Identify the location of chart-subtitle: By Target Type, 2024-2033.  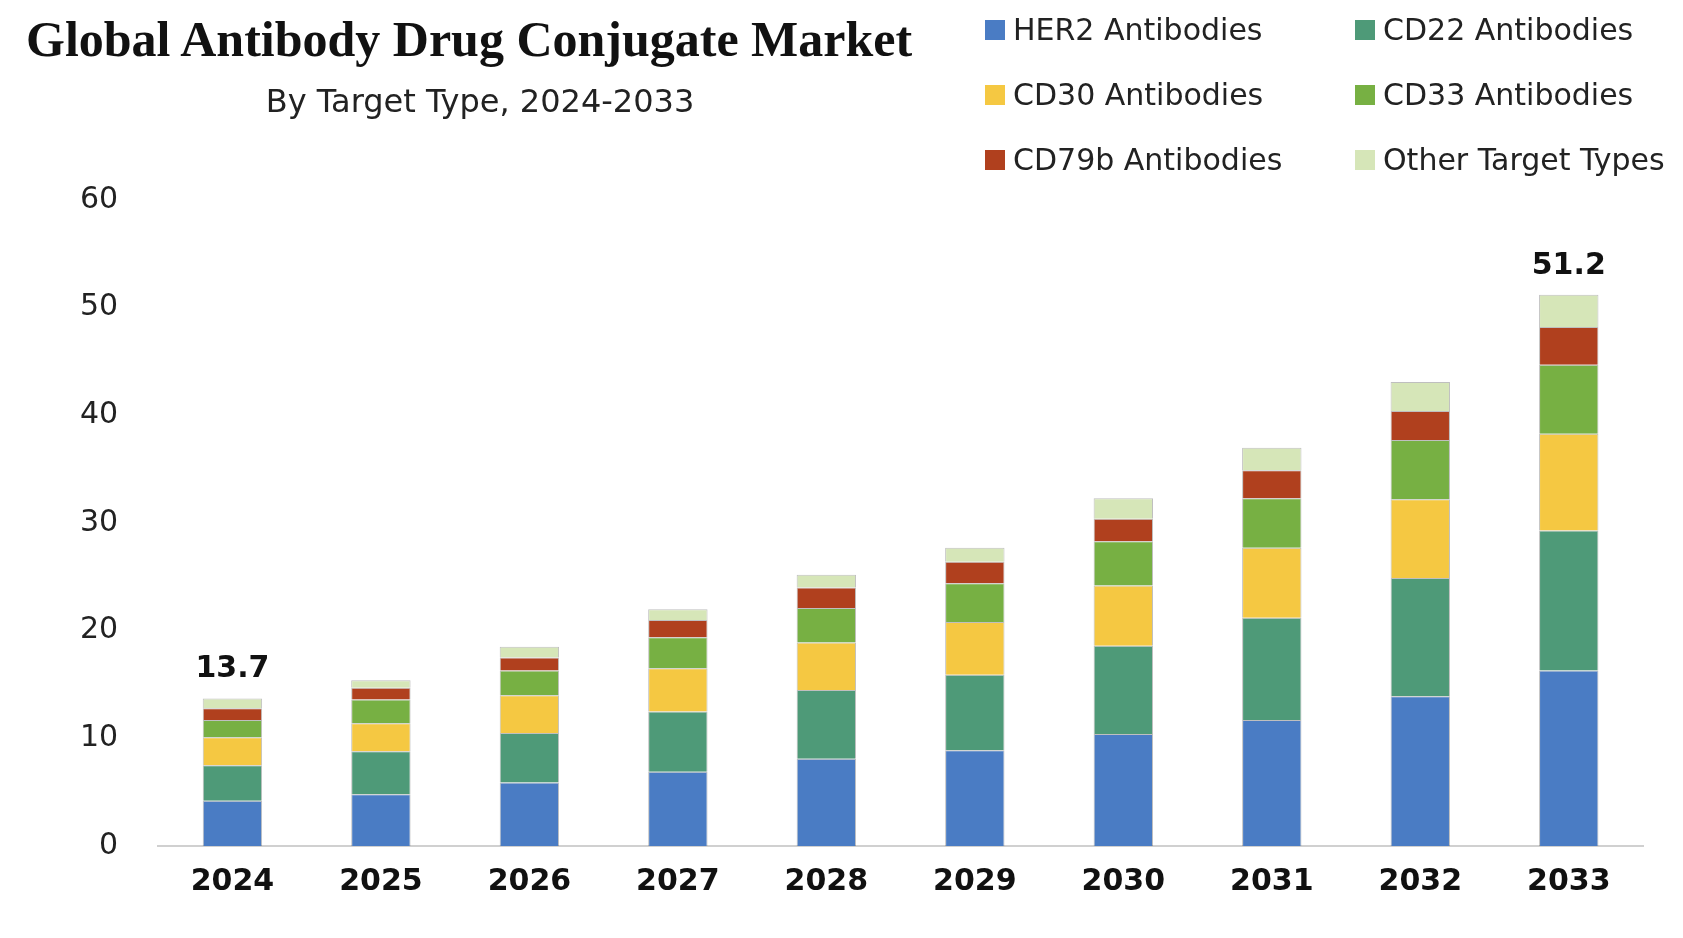
(480, 101).